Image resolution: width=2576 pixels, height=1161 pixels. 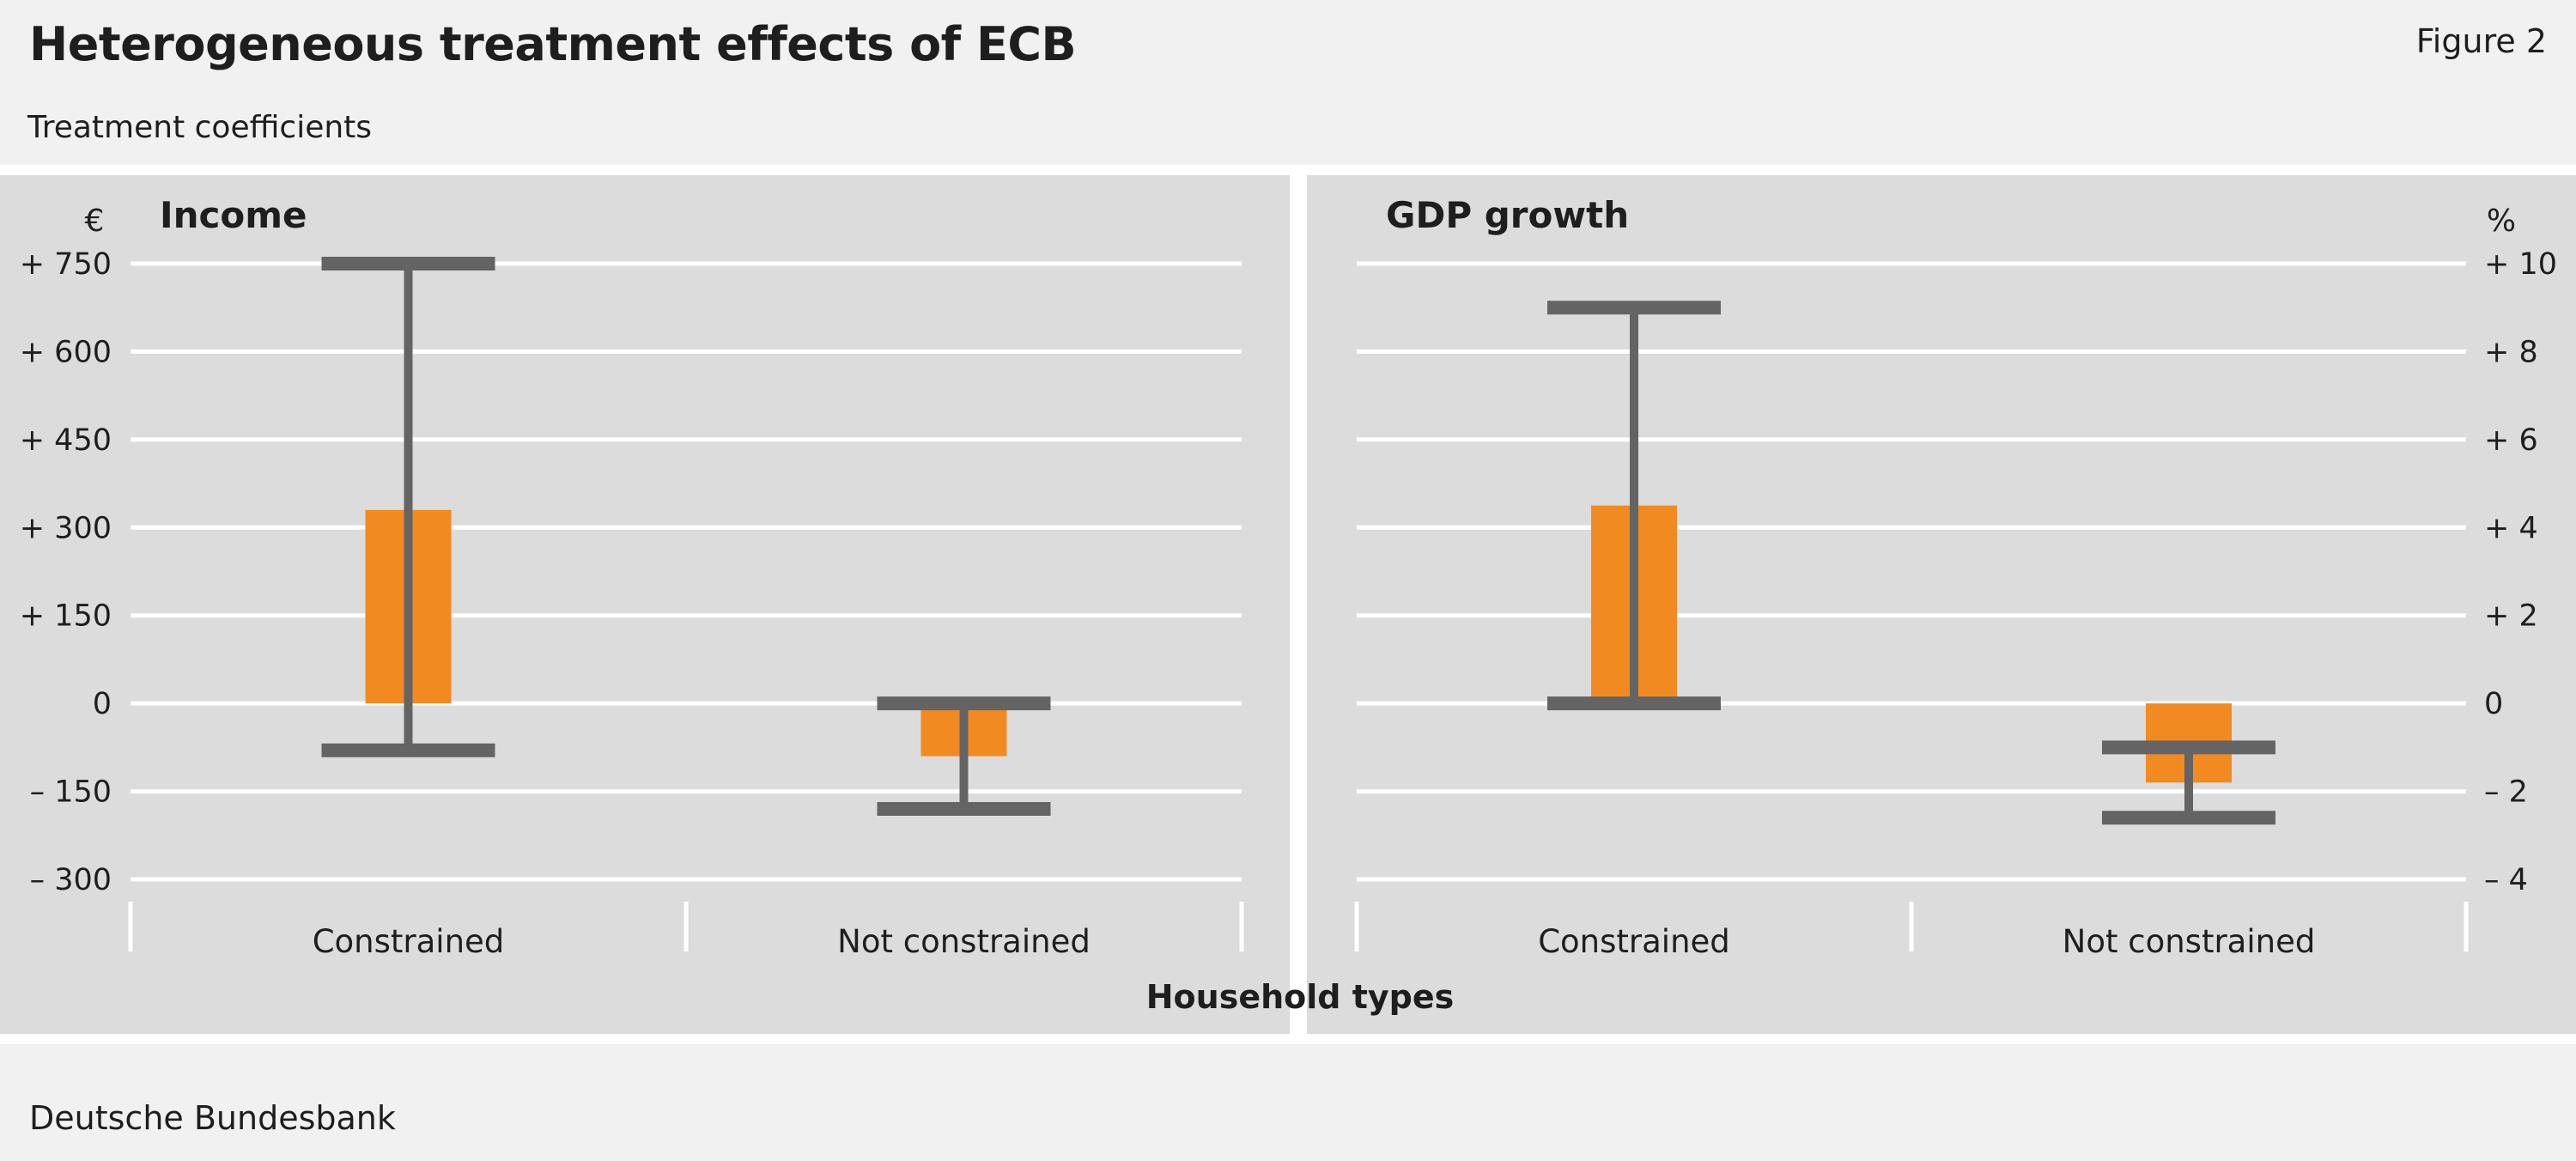 I want to click on x-axis-title: Household types, so click(x=1301, y=997).